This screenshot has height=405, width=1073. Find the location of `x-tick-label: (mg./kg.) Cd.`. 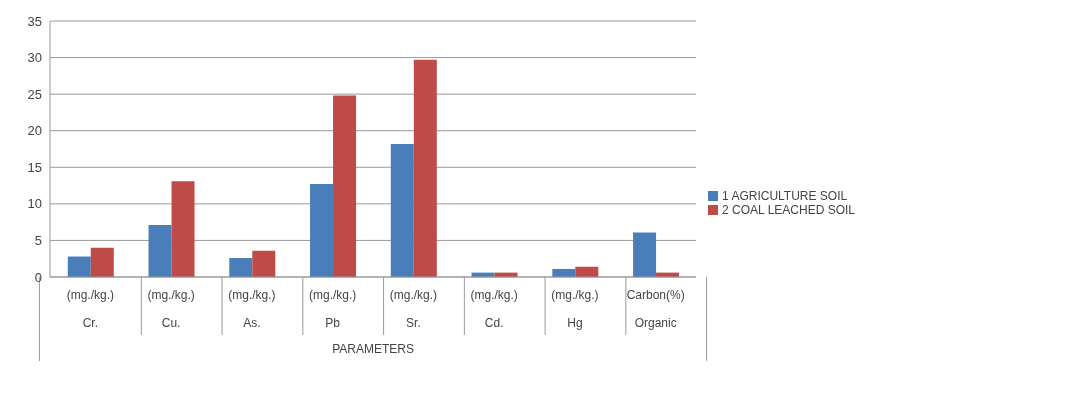

x-tick-label: (mg./kg.) Cd. is located at coordinates (494, 309).